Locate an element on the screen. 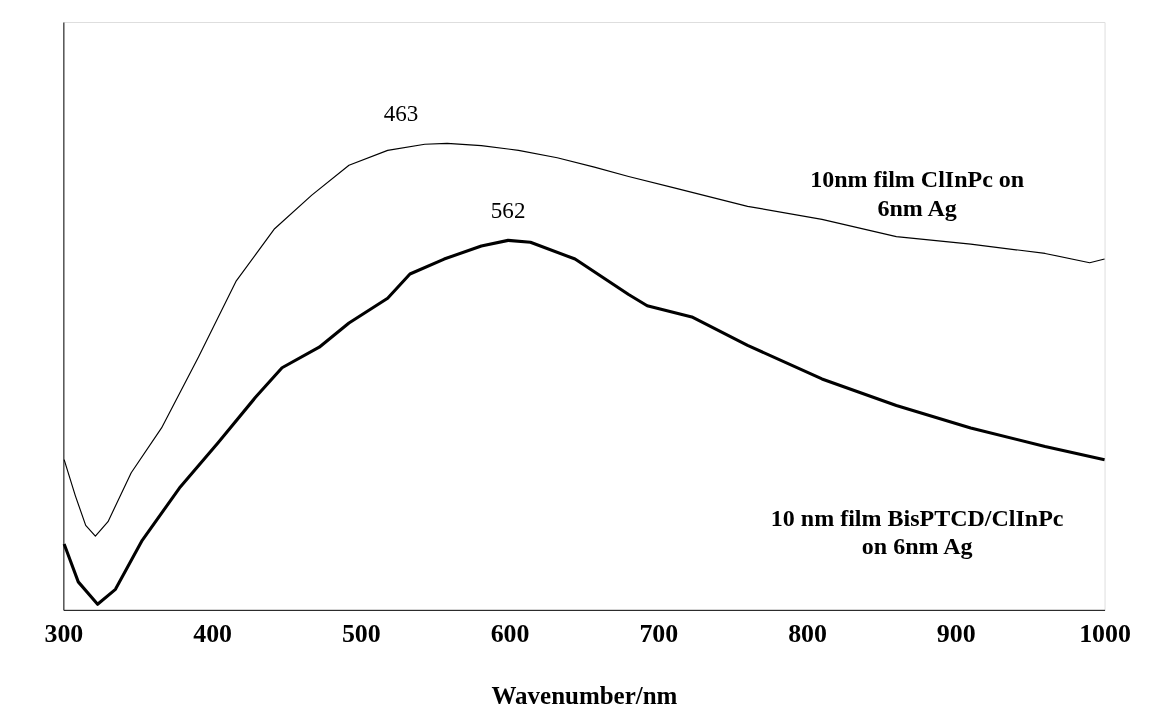  x-tick-label: 600 is located at coordinates (510, 634).